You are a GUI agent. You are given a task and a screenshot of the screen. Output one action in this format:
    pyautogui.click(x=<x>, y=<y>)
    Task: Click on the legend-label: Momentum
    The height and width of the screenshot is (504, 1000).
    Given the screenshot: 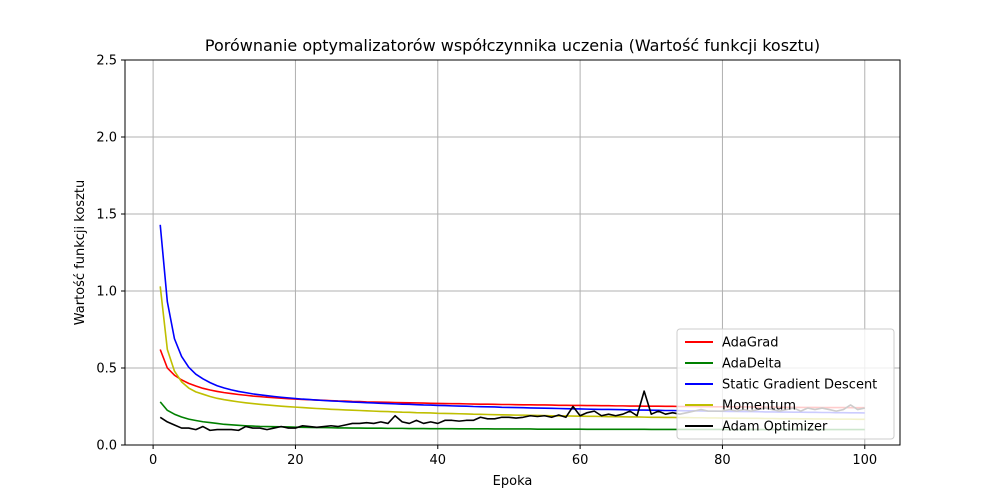 What is the action you would take?
    pyautogui.click(x=759, y=406)
    